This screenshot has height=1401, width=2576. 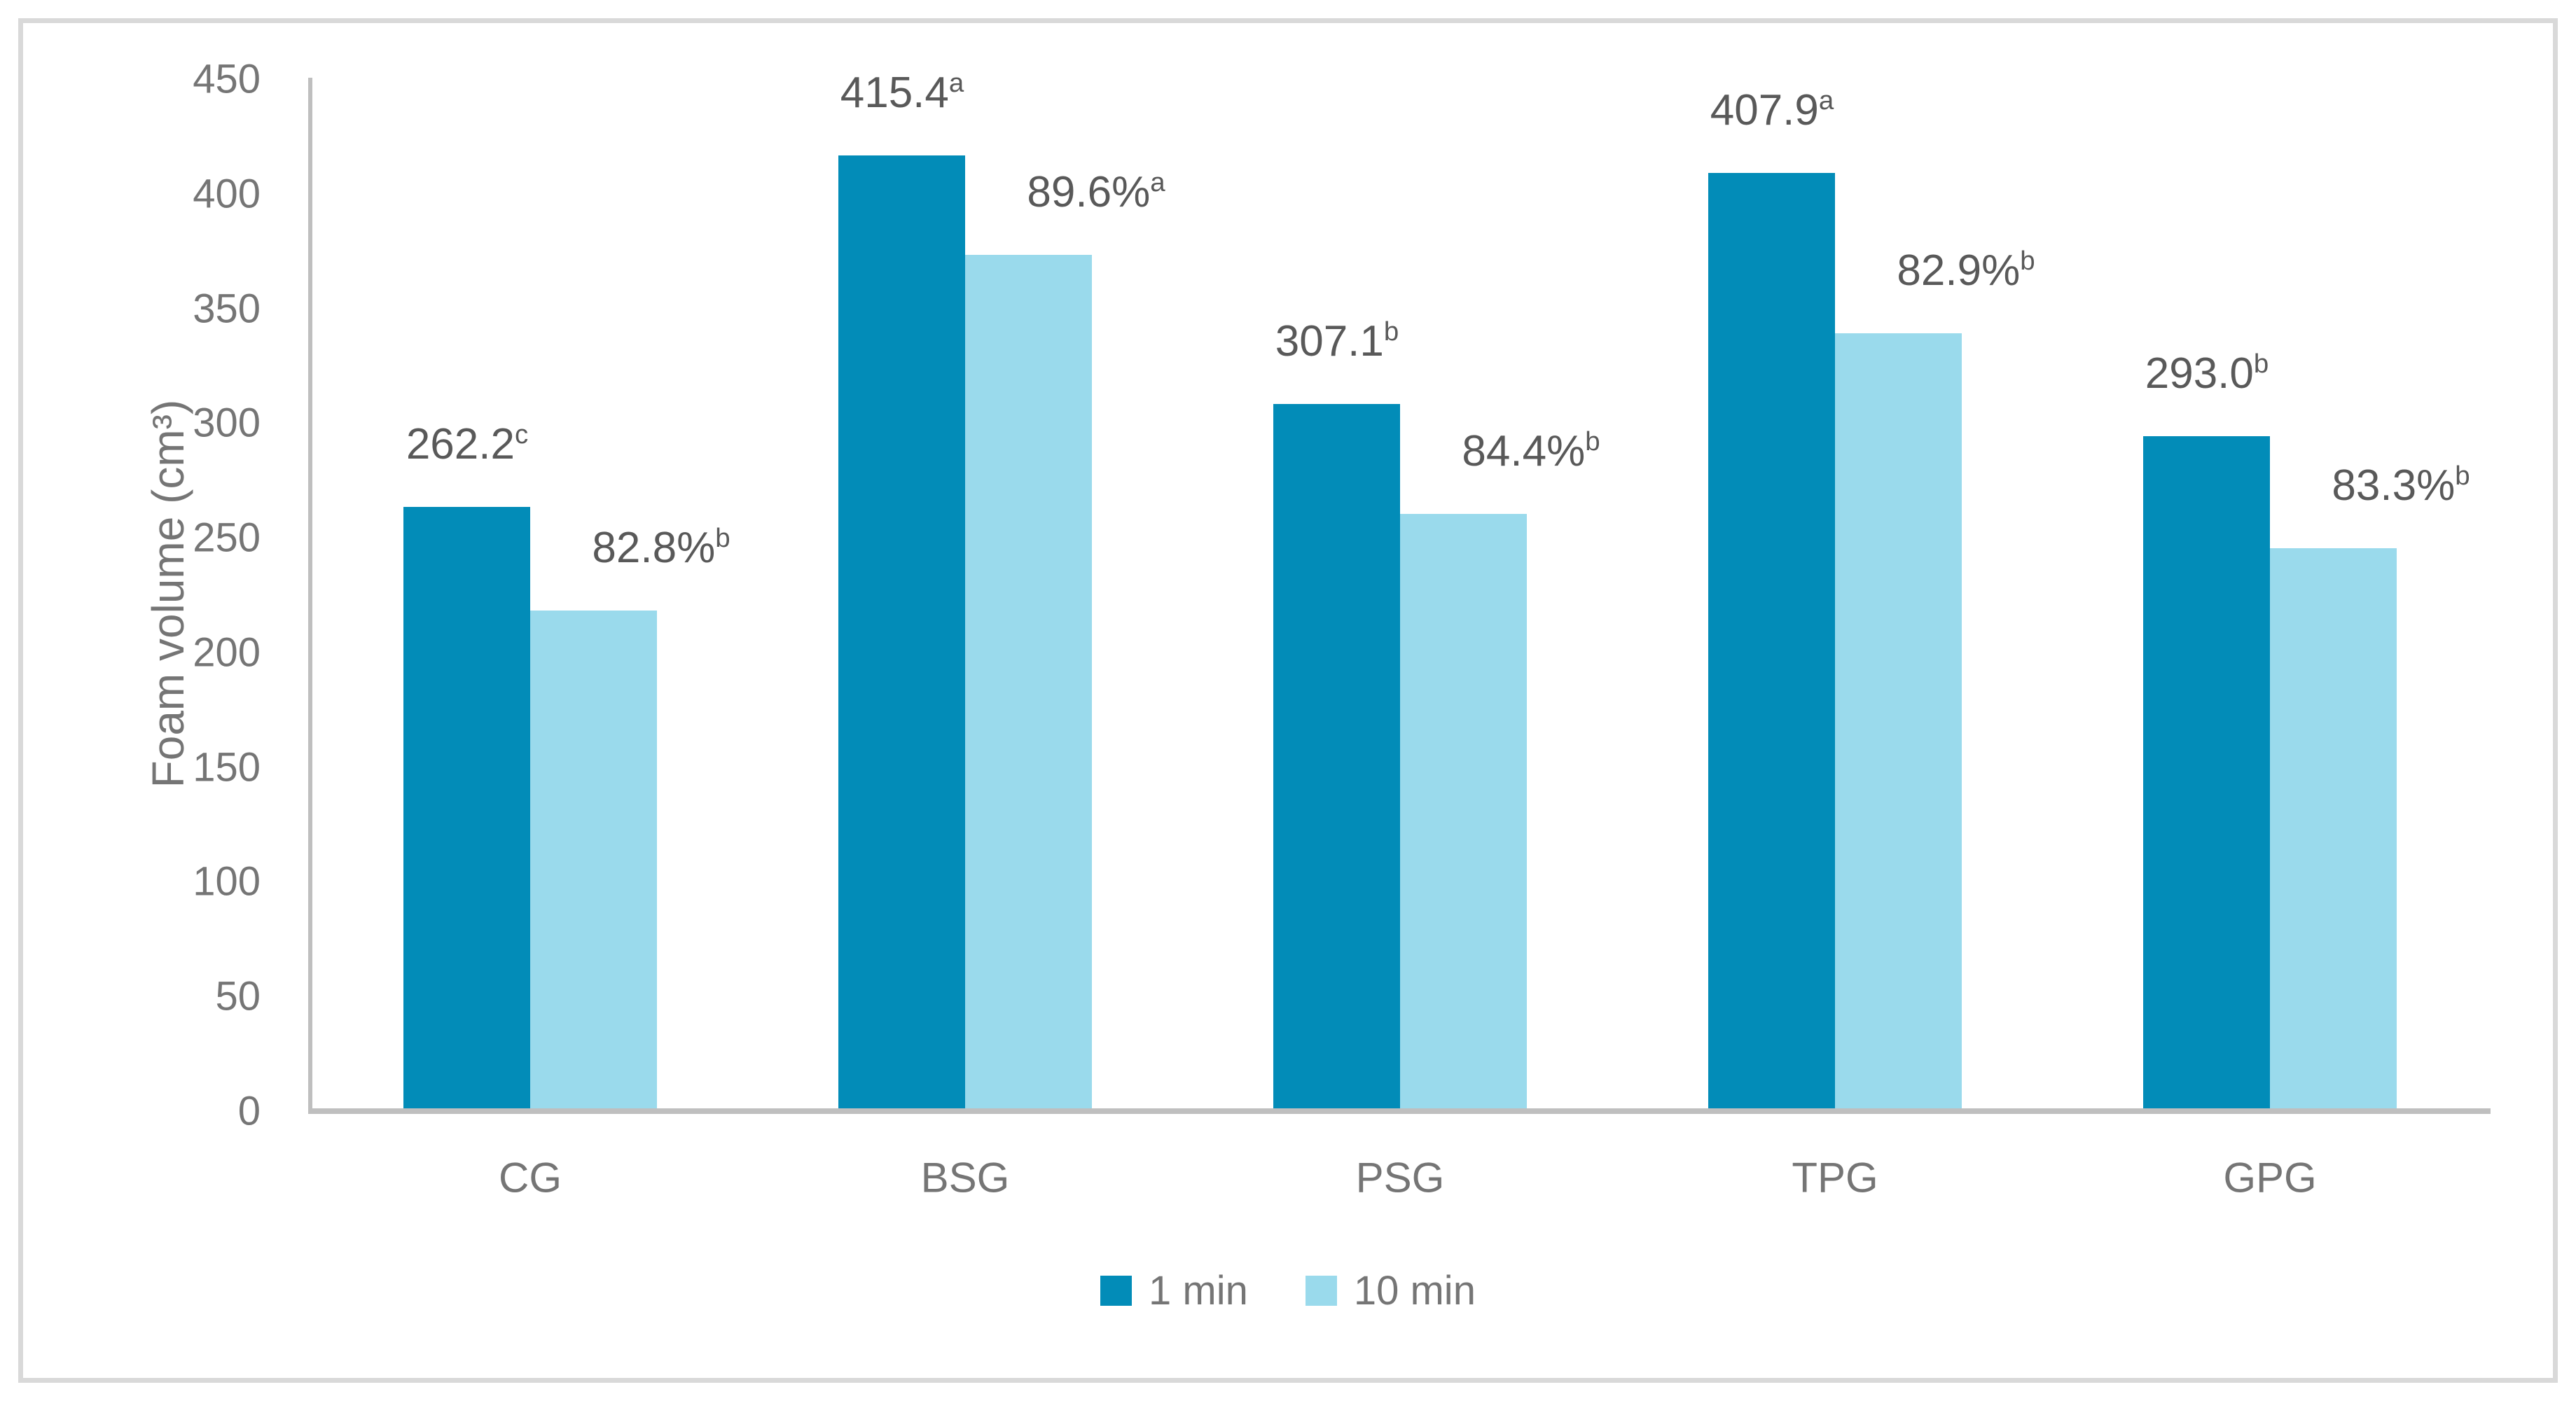 I want to click on category-label-tpg: TPG, so click(x=1835, y=1177).